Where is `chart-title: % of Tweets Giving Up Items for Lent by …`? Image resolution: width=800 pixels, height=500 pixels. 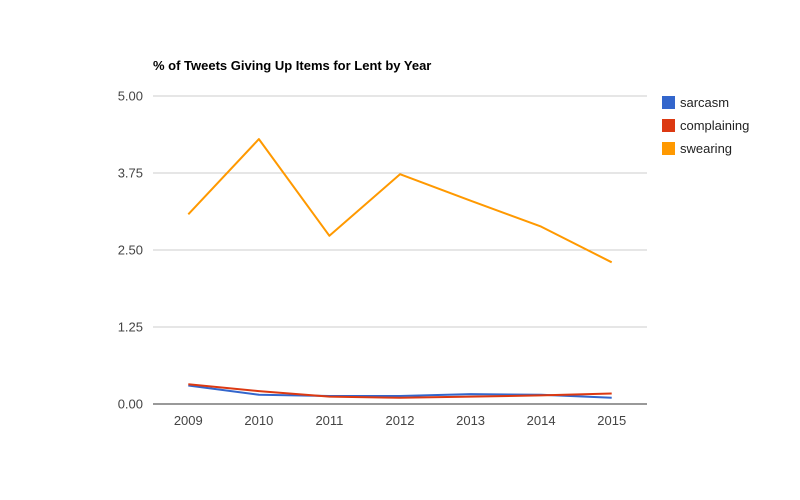 chart-title: % of Tweets Giving Up Items for Lent by … is located at coordinates (292, 65).